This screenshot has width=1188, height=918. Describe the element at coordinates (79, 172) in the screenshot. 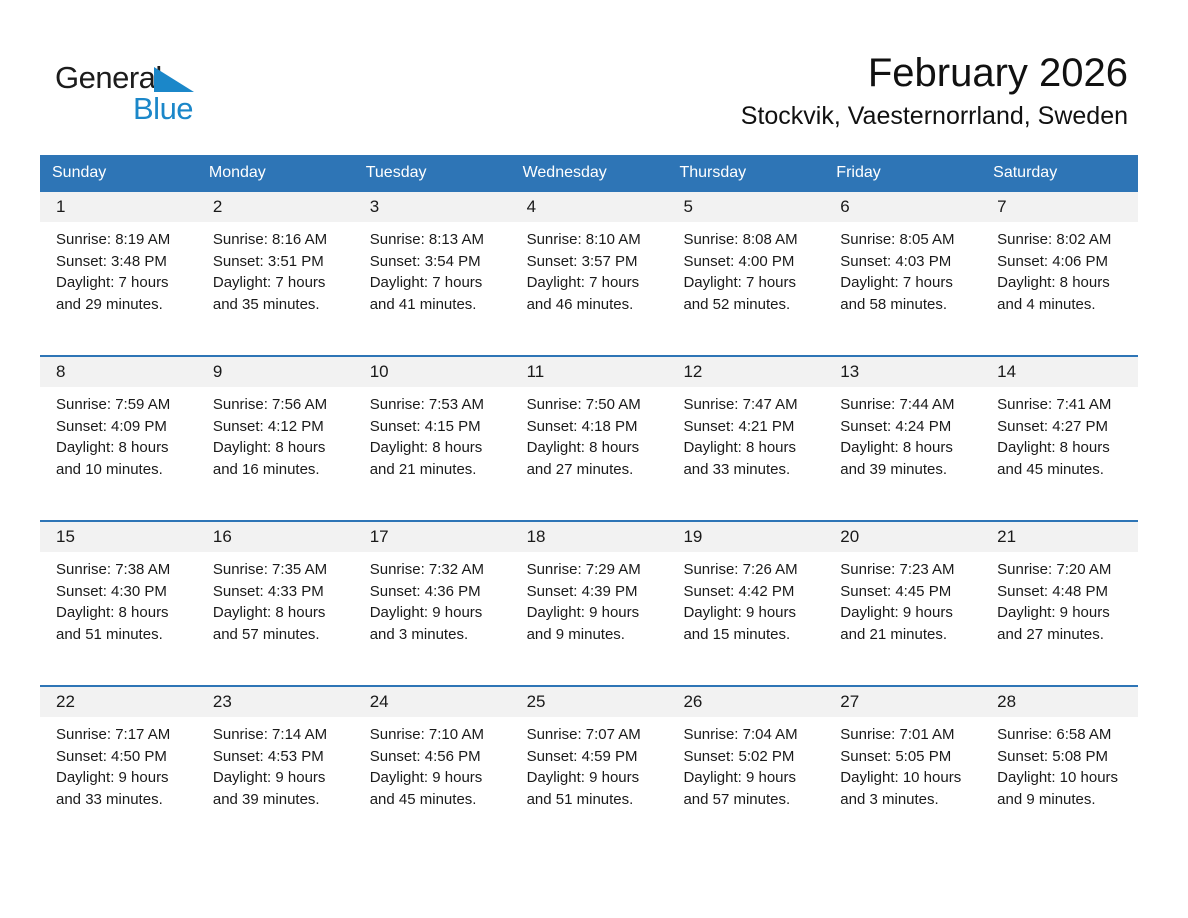

I see `weekday-header-cell: Sunday` at that location.